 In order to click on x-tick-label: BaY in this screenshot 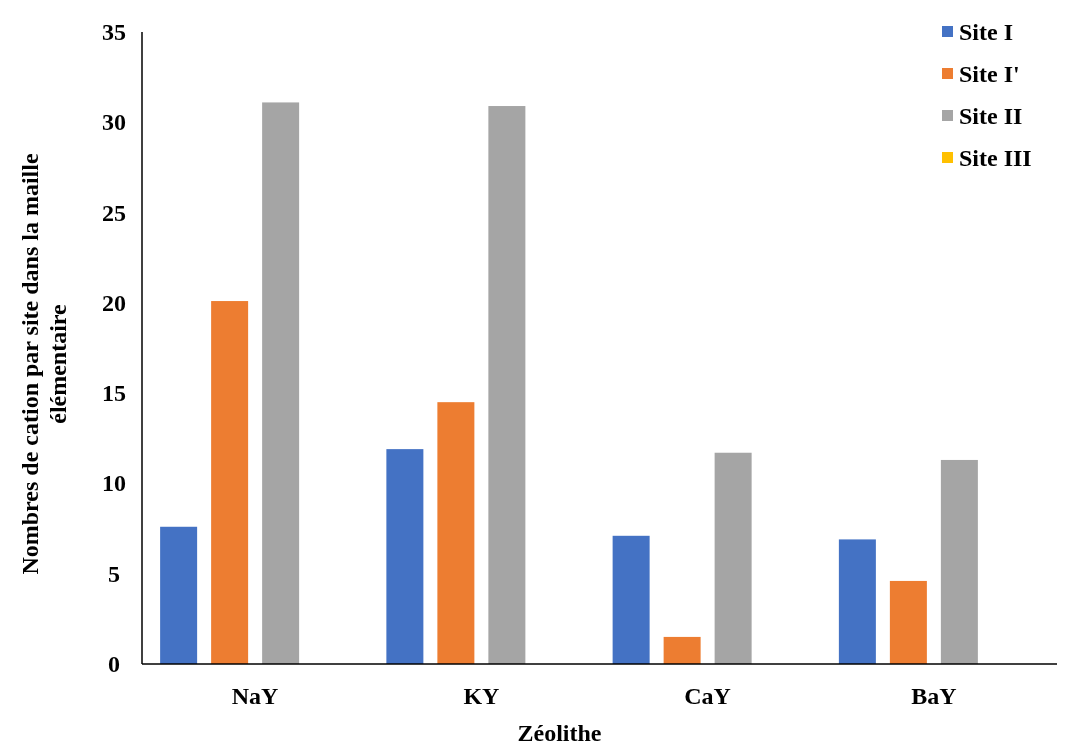, I will do `click(934, 696)`.